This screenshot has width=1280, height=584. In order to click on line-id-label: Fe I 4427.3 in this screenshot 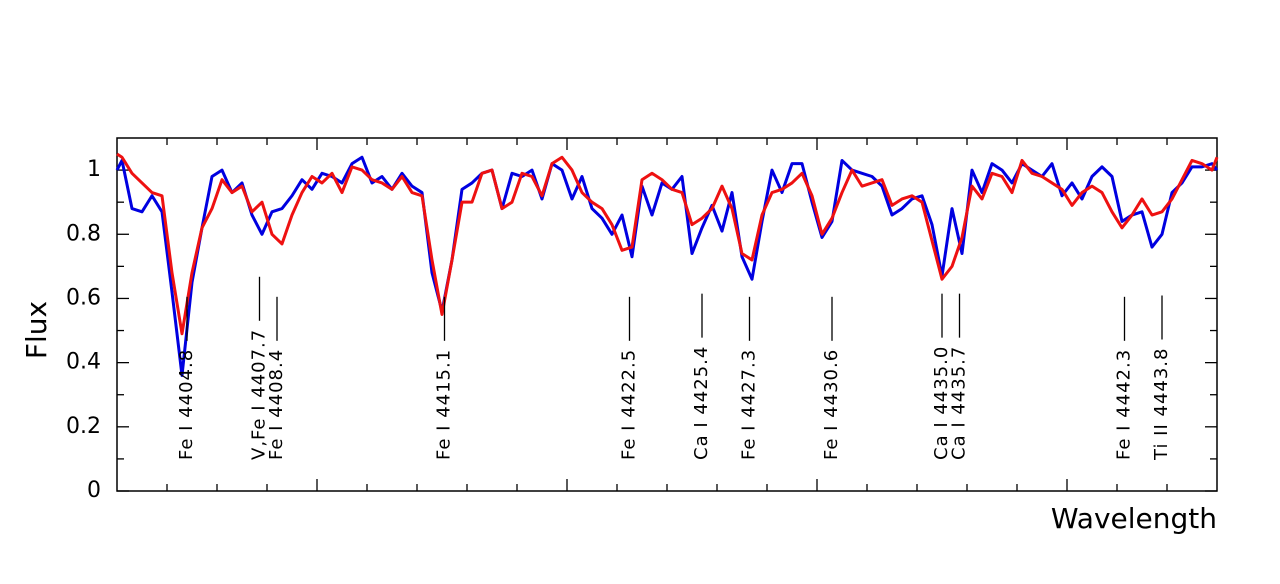, I will do `click(749, 404)`.